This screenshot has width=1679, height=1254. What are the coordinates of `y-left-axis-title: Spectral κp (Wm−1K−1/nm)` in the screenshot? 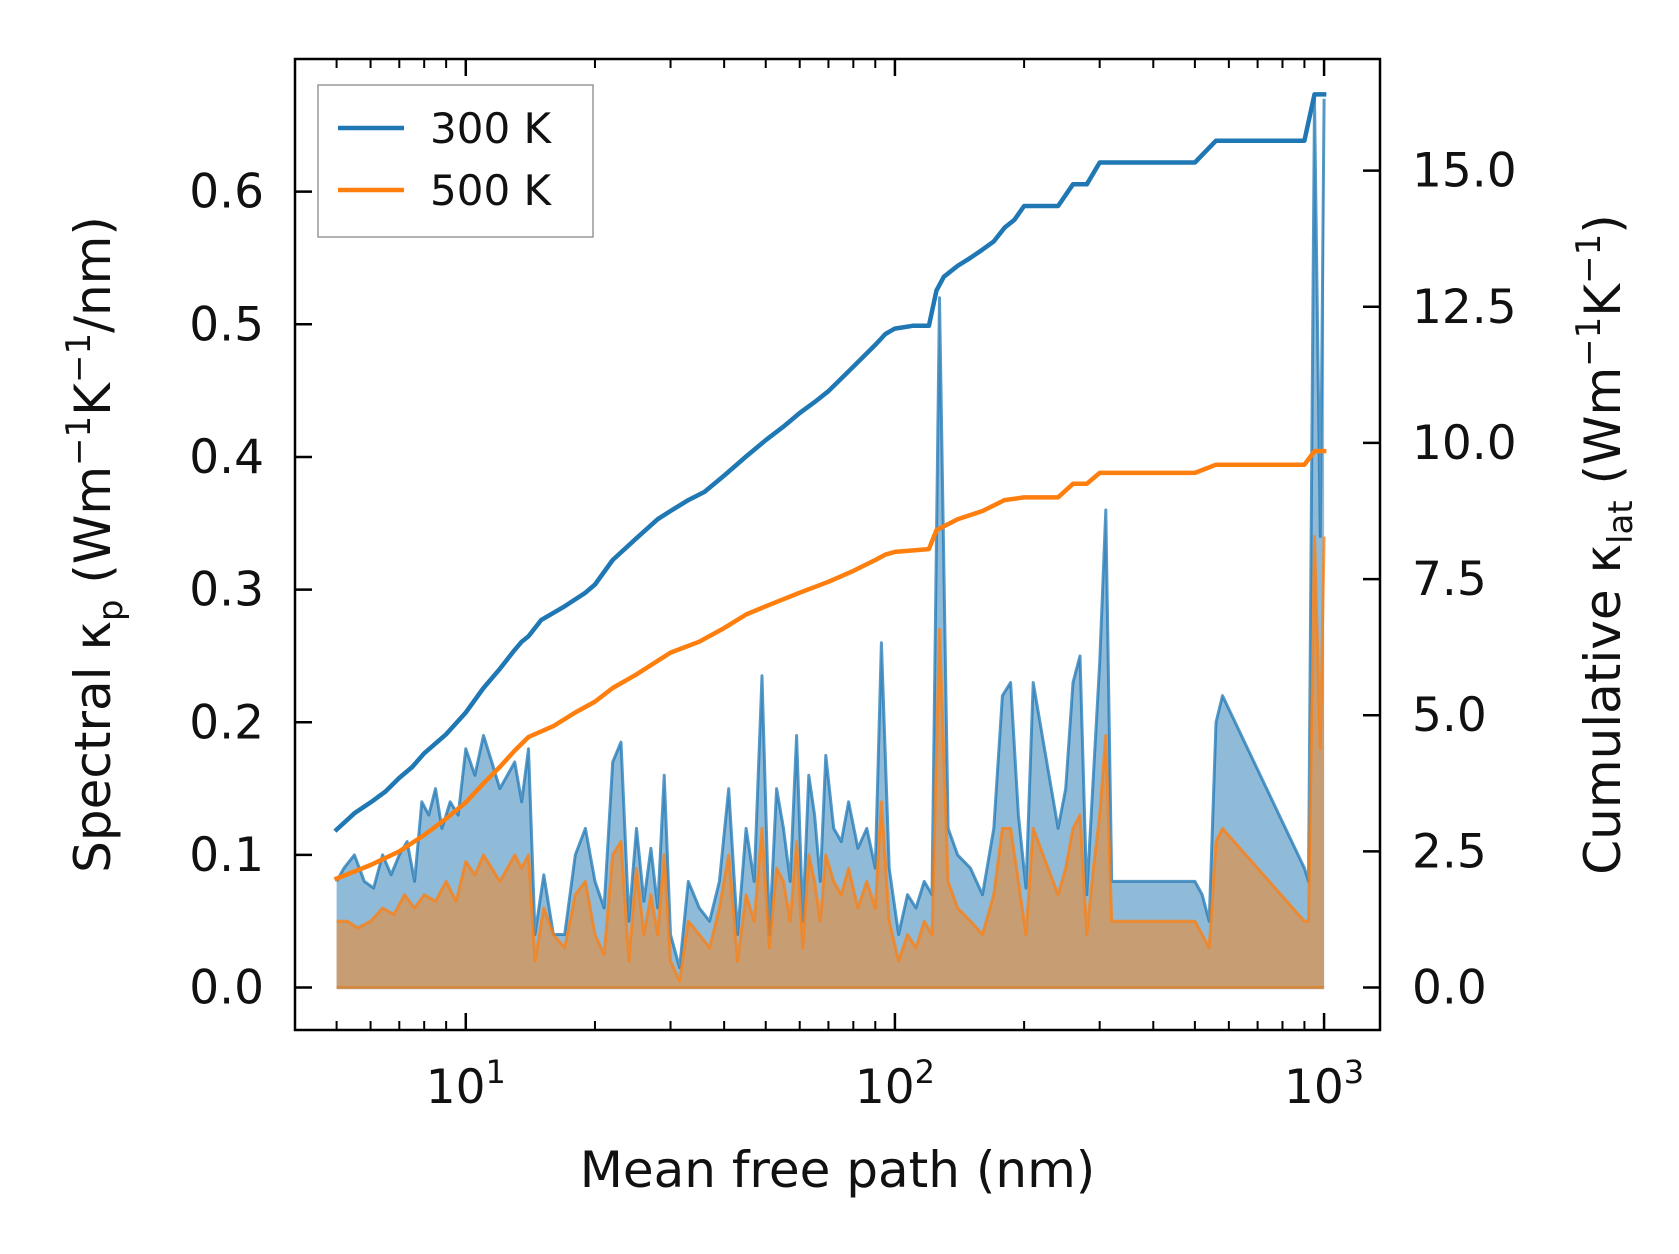 It's located at (95, 544).